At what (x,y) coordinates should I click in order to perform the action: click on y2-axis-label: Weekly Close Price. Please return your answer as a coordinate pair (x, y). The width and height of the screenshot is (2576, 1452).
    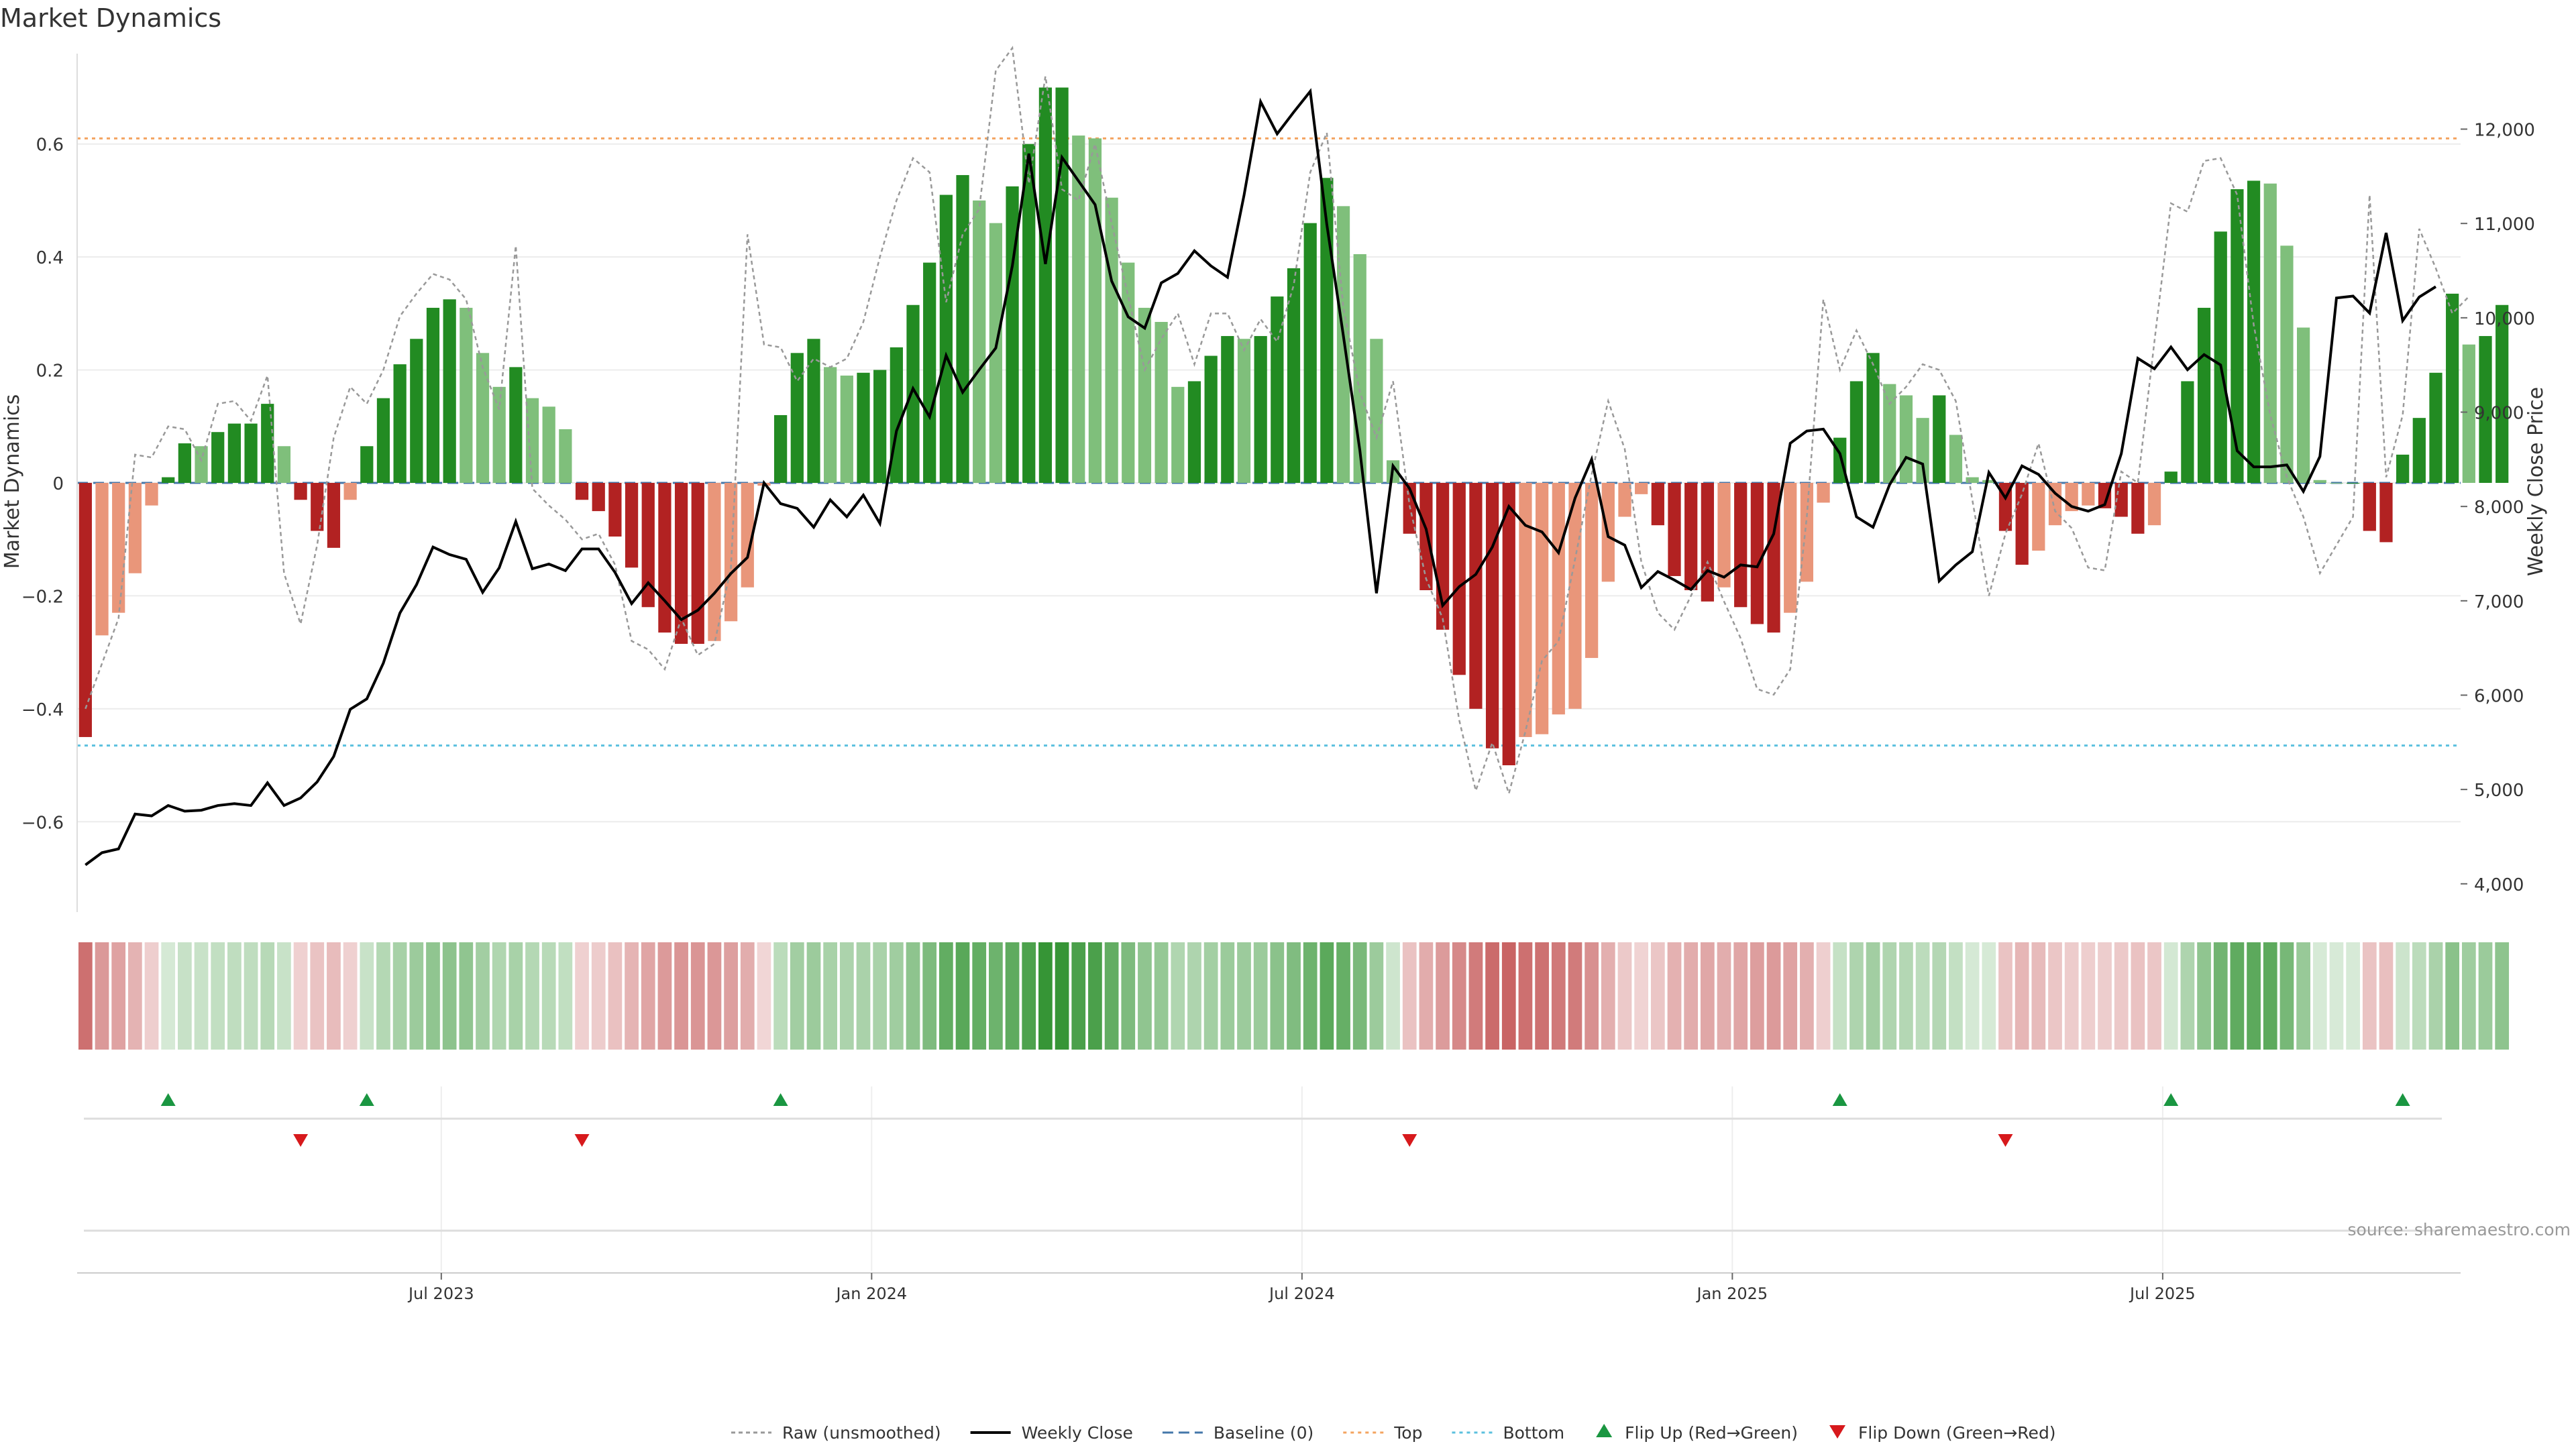
    Looking at the image, I should click on (2536, 481).